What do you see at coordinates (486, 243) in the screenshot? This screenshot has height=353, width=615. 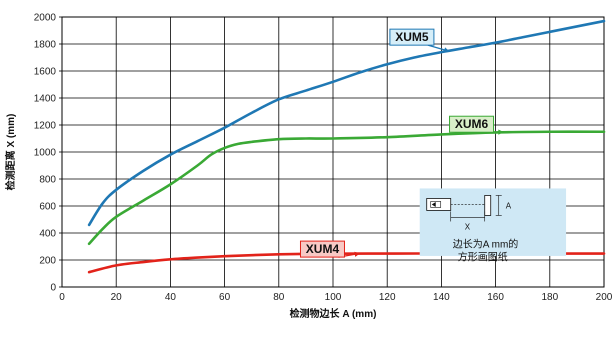 I see `inset-caption-line1: 边长为A mm的` at bounding box center [486, 243].